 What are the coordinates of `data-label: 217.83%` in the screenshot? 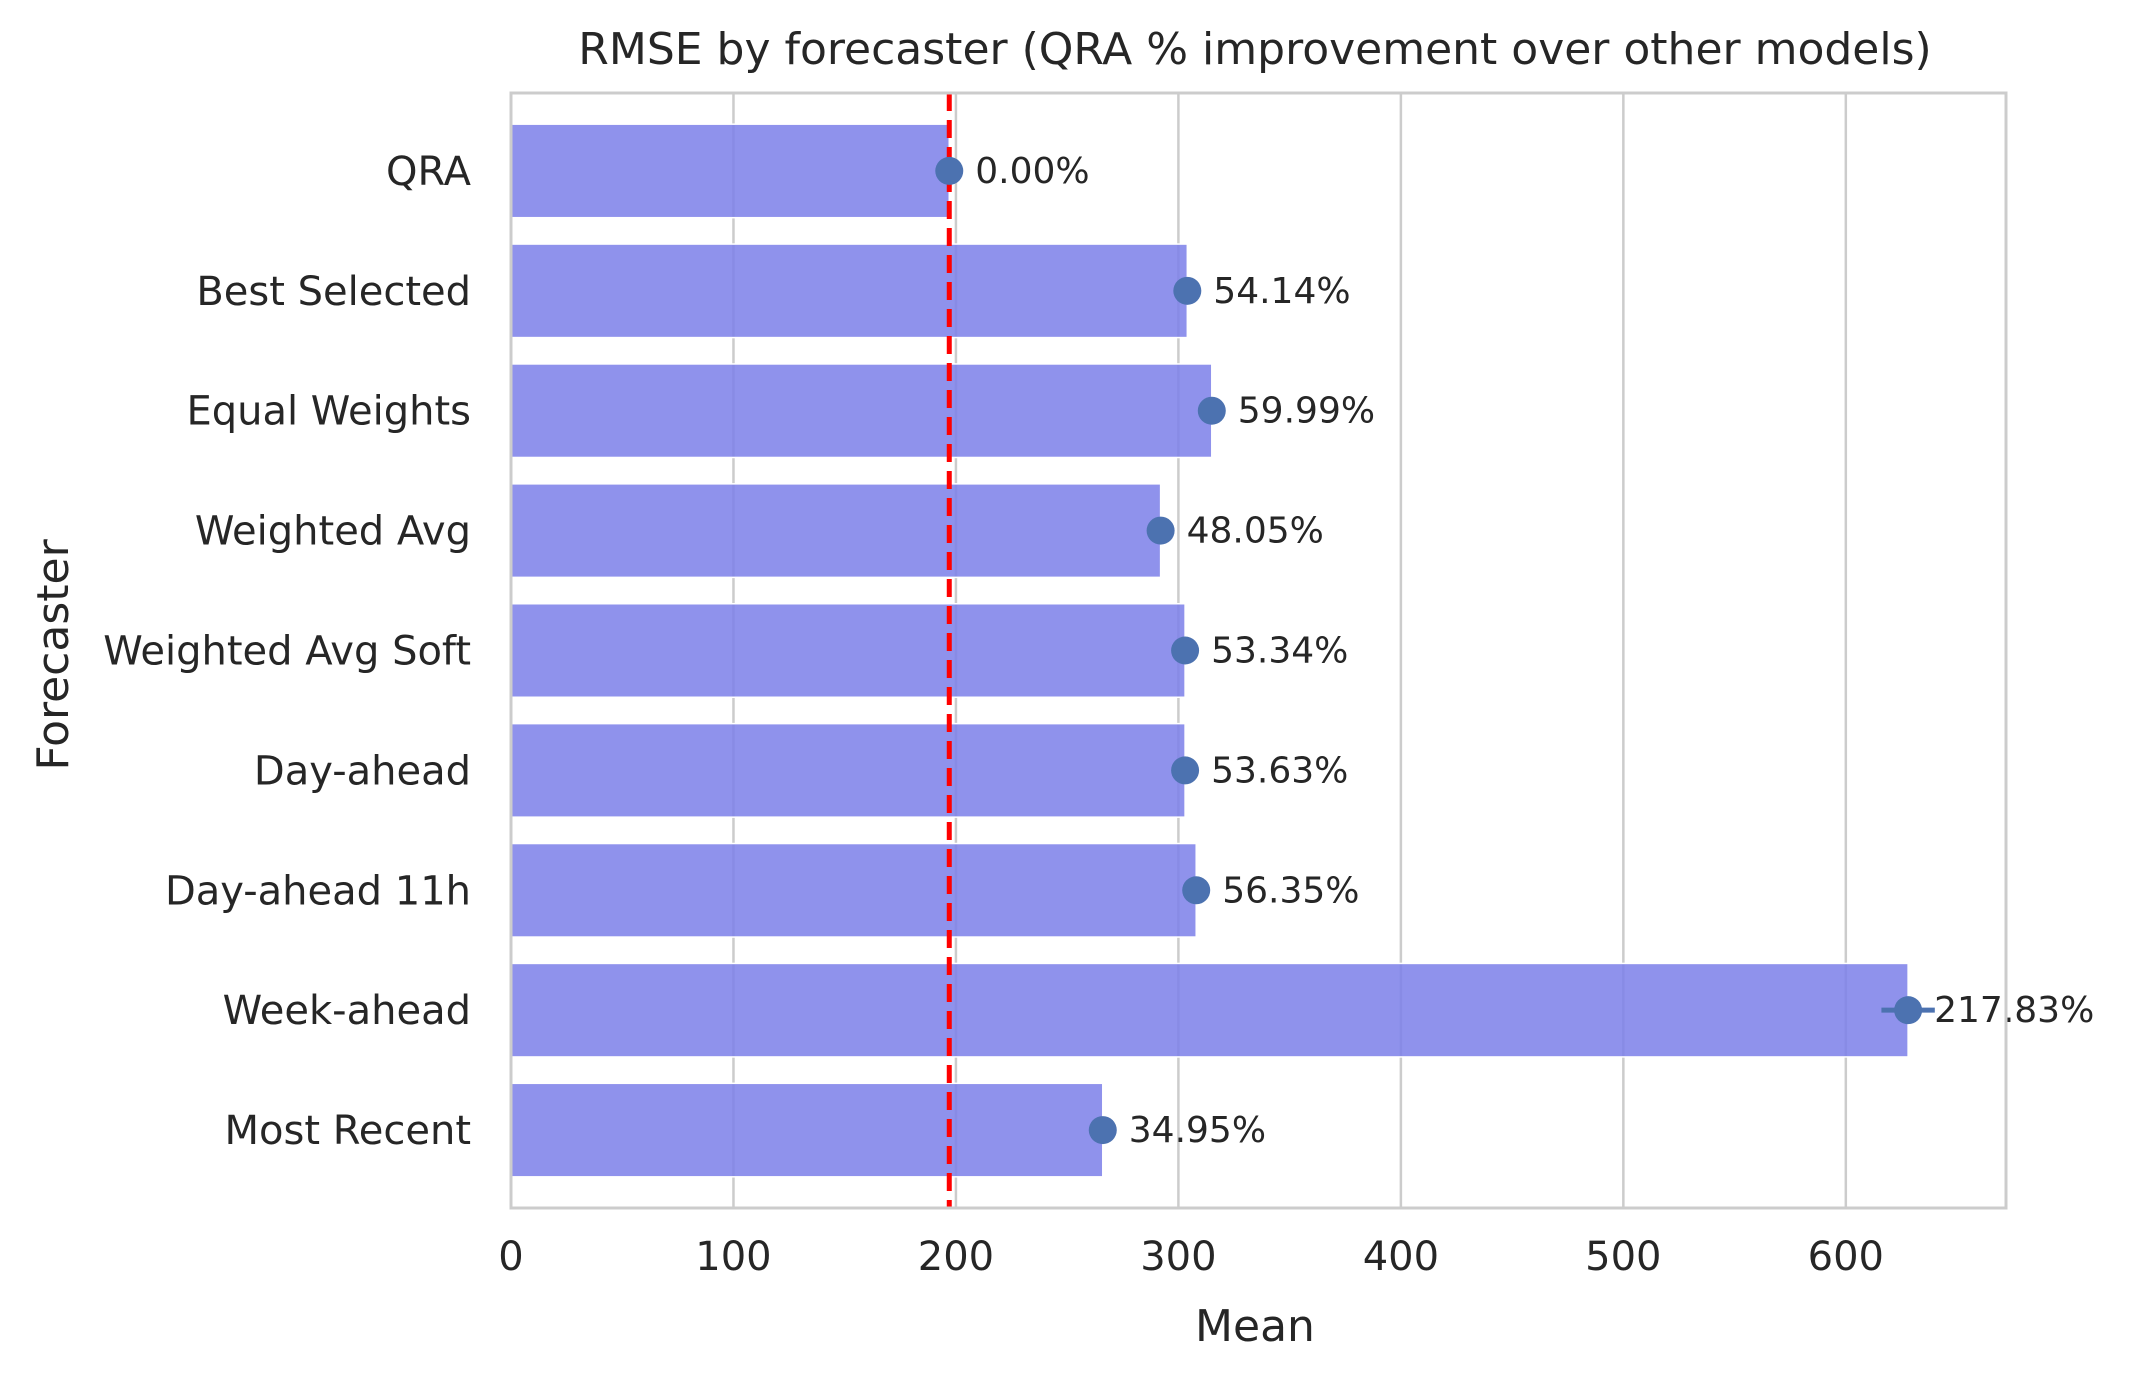 It's located at (2014, 1010).